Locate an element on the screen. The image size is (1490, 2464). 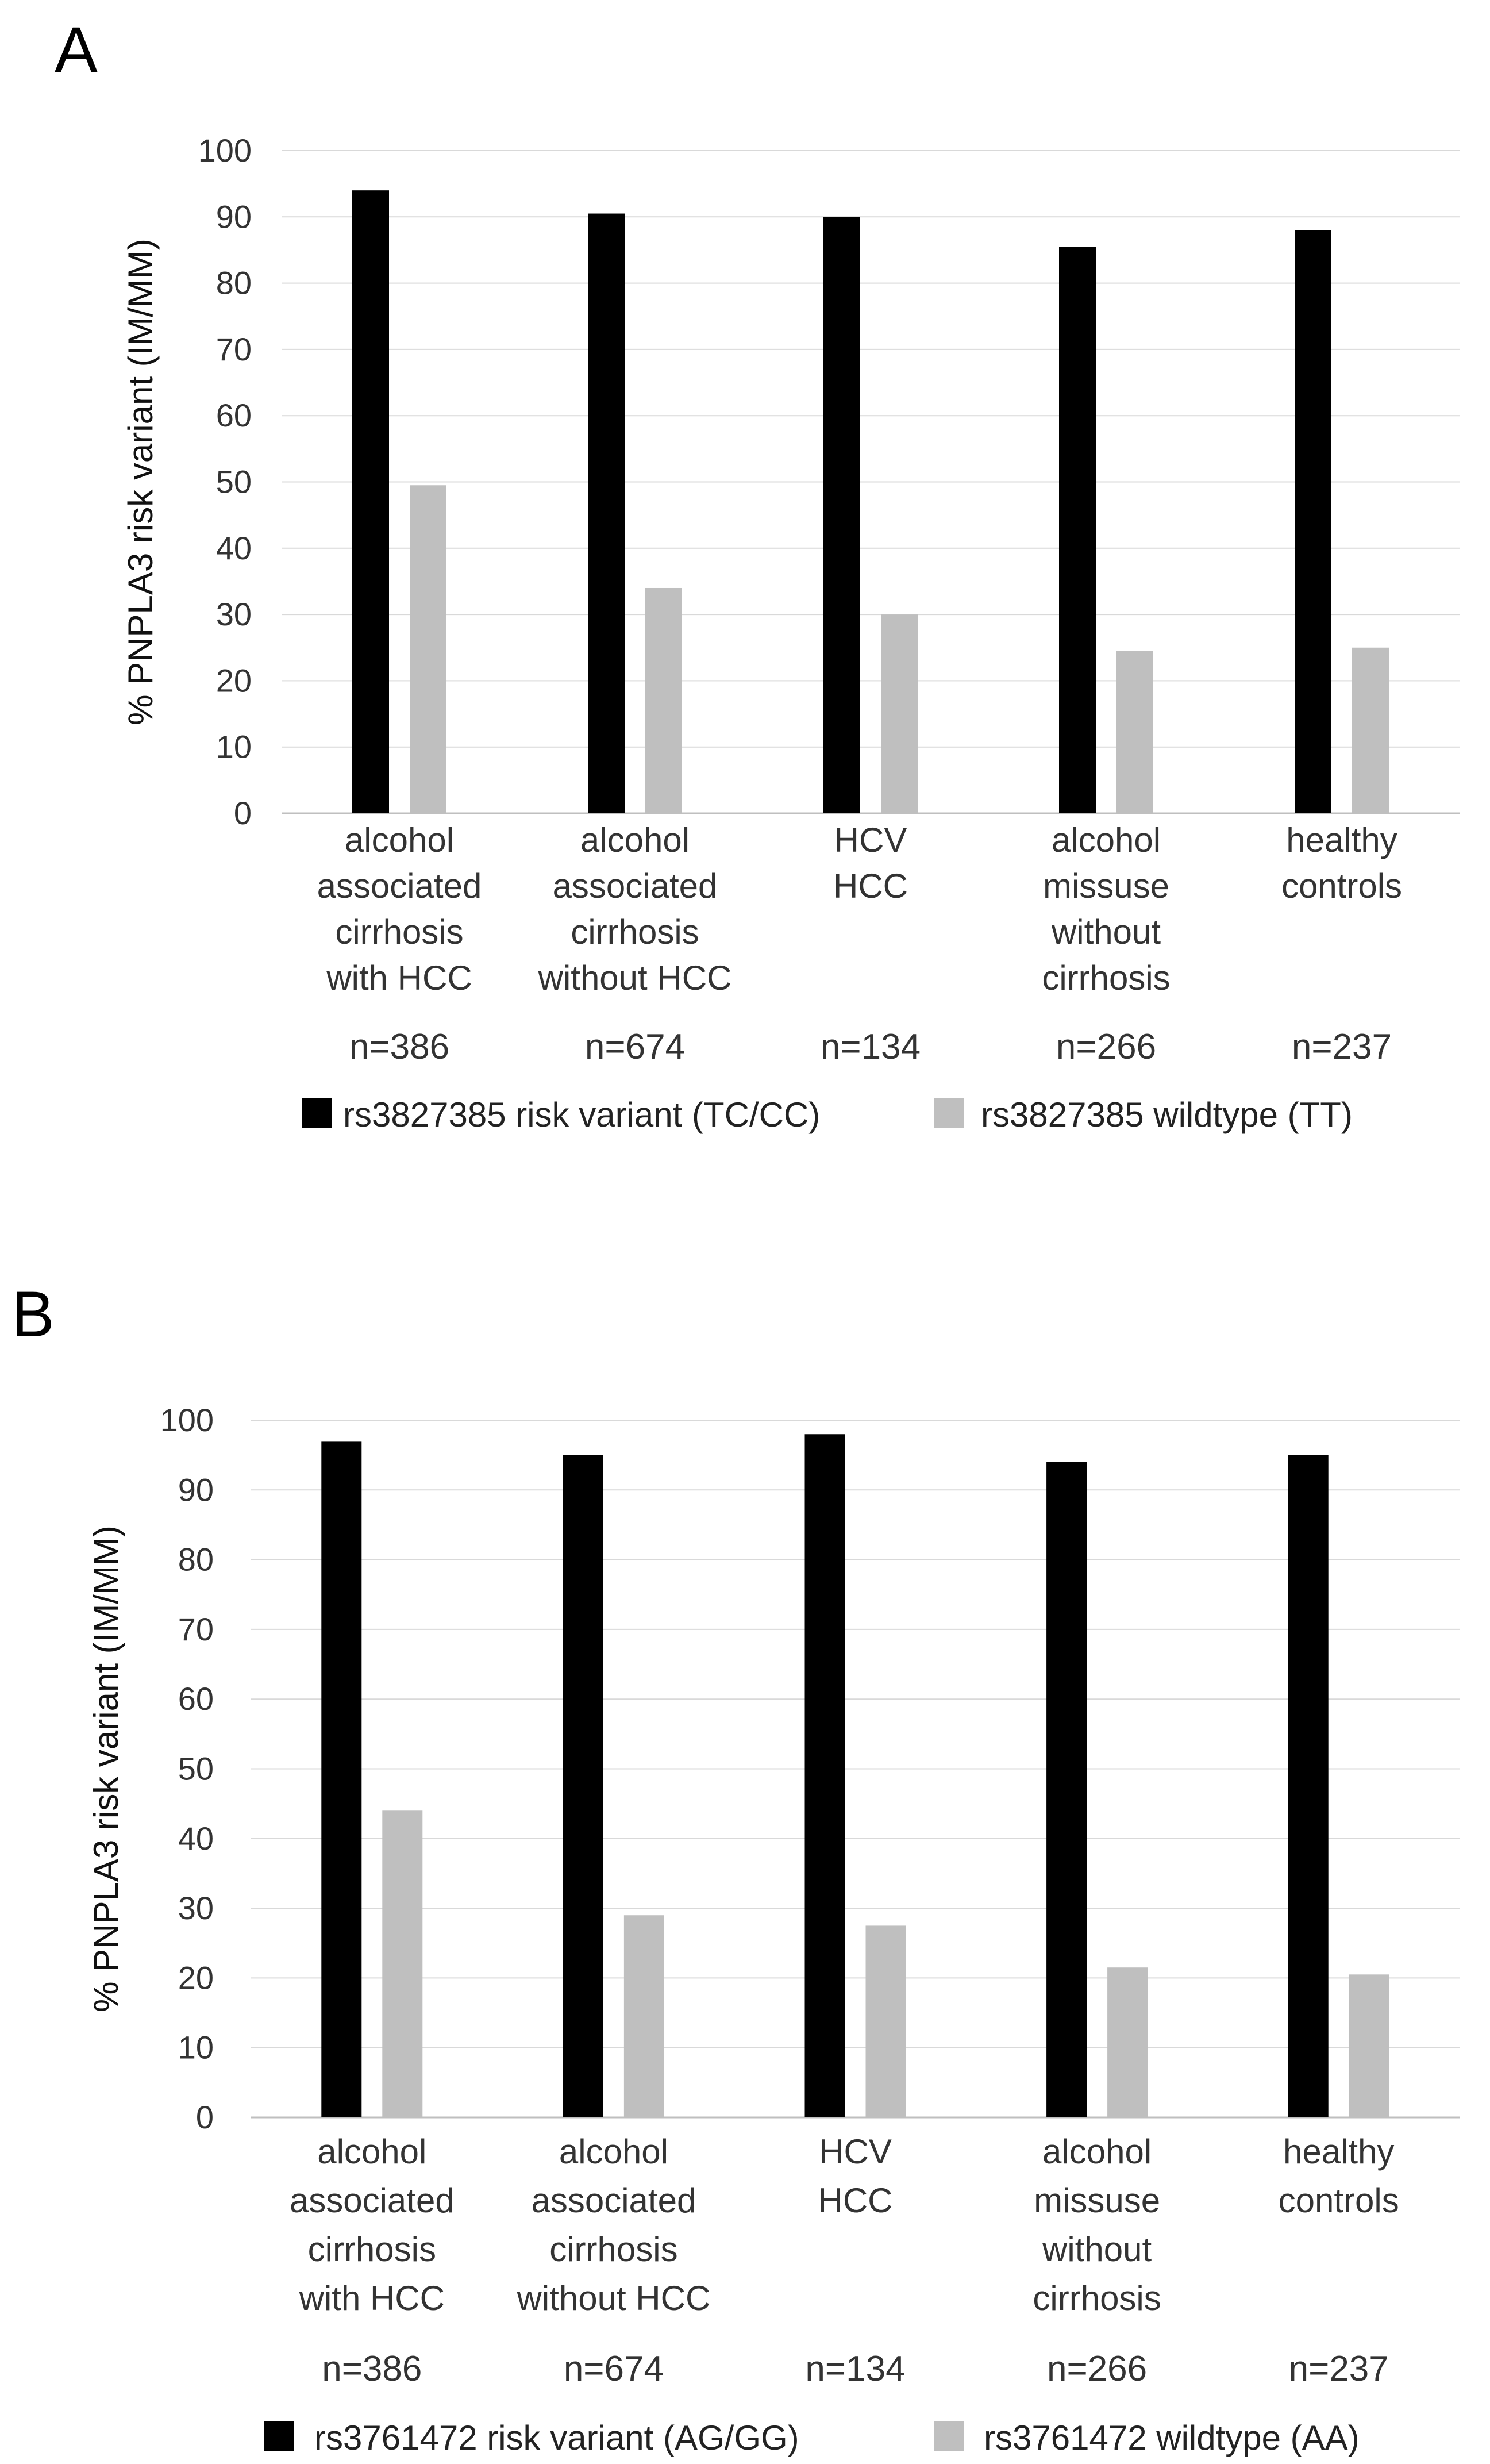
legend-label: rs3761472 risk variant (AG/GG) is located at coordinates (556, 2438).